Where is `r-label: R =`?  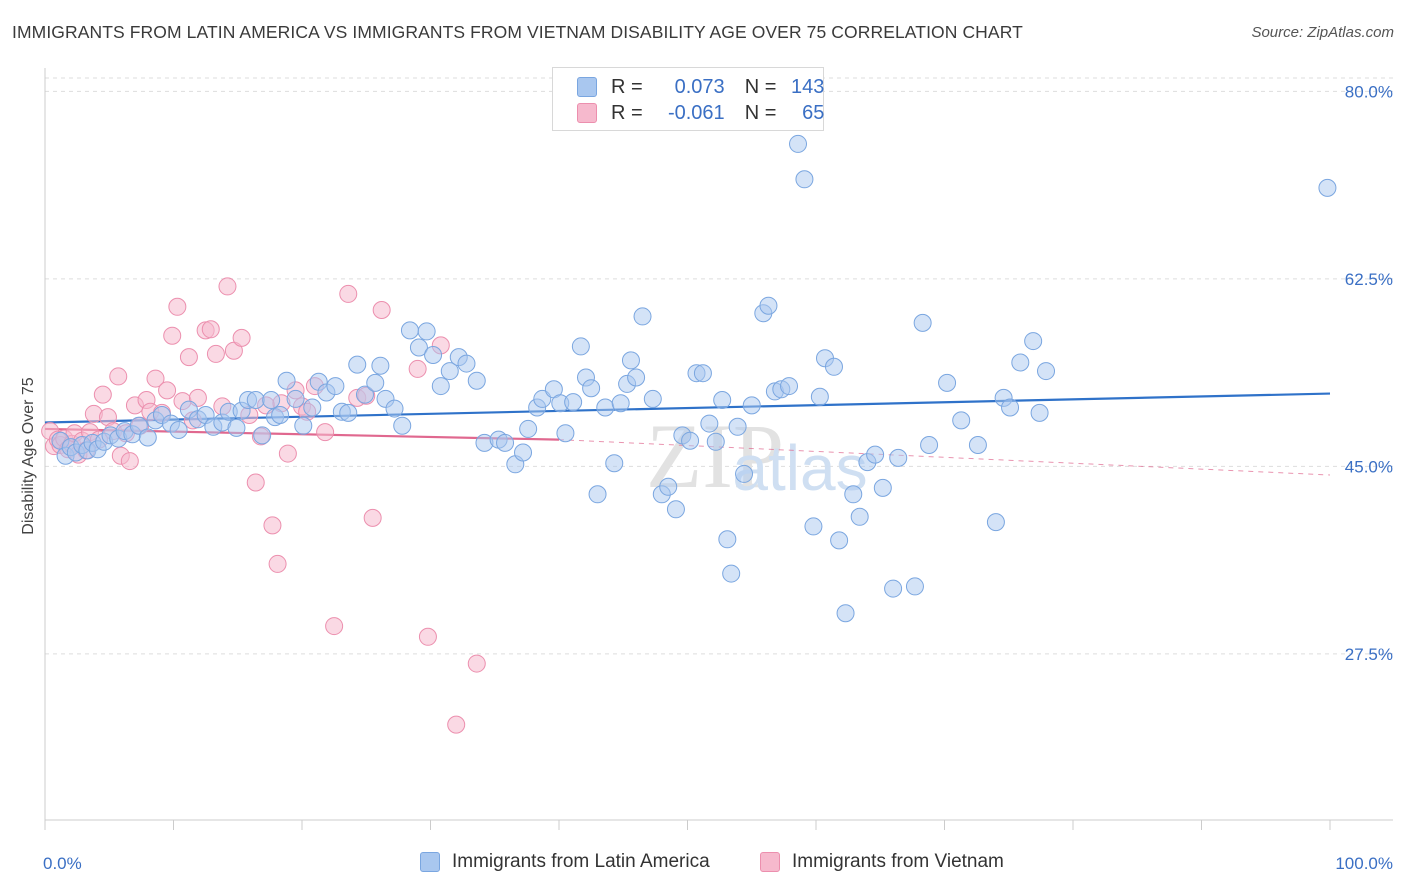 r-label: R = is located at coordinates (627, 112).